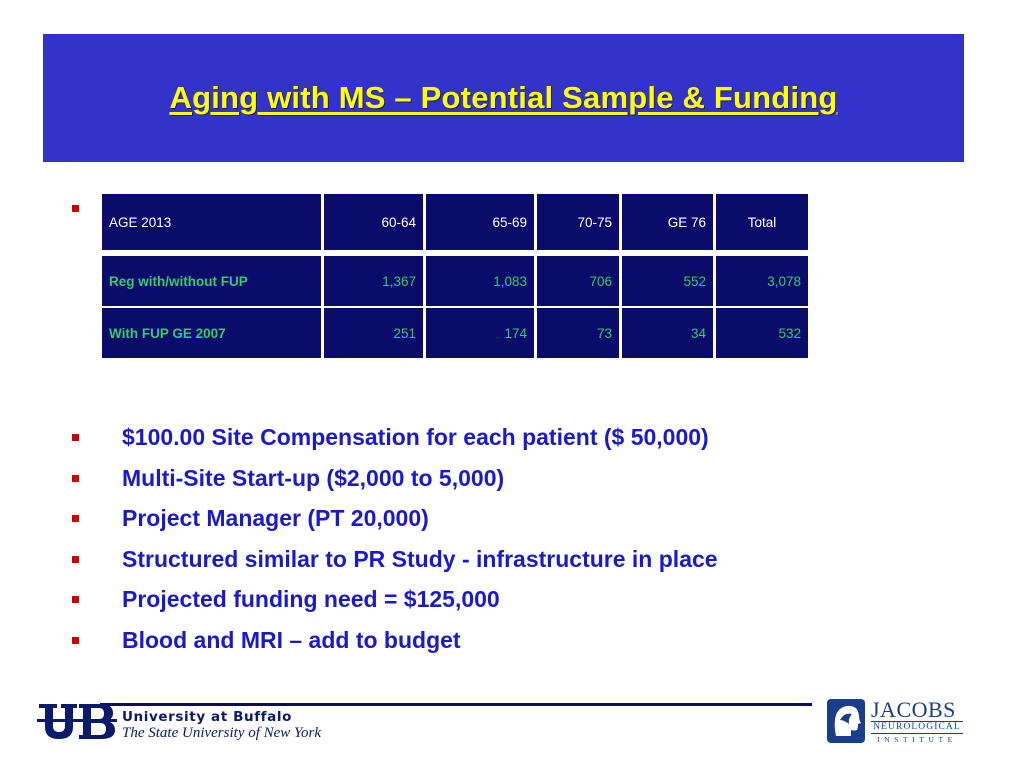 The height and width of the screenshot is (768, 1024). I want to click on list-item: Projected funding need = $125,000, so click(395, 599).